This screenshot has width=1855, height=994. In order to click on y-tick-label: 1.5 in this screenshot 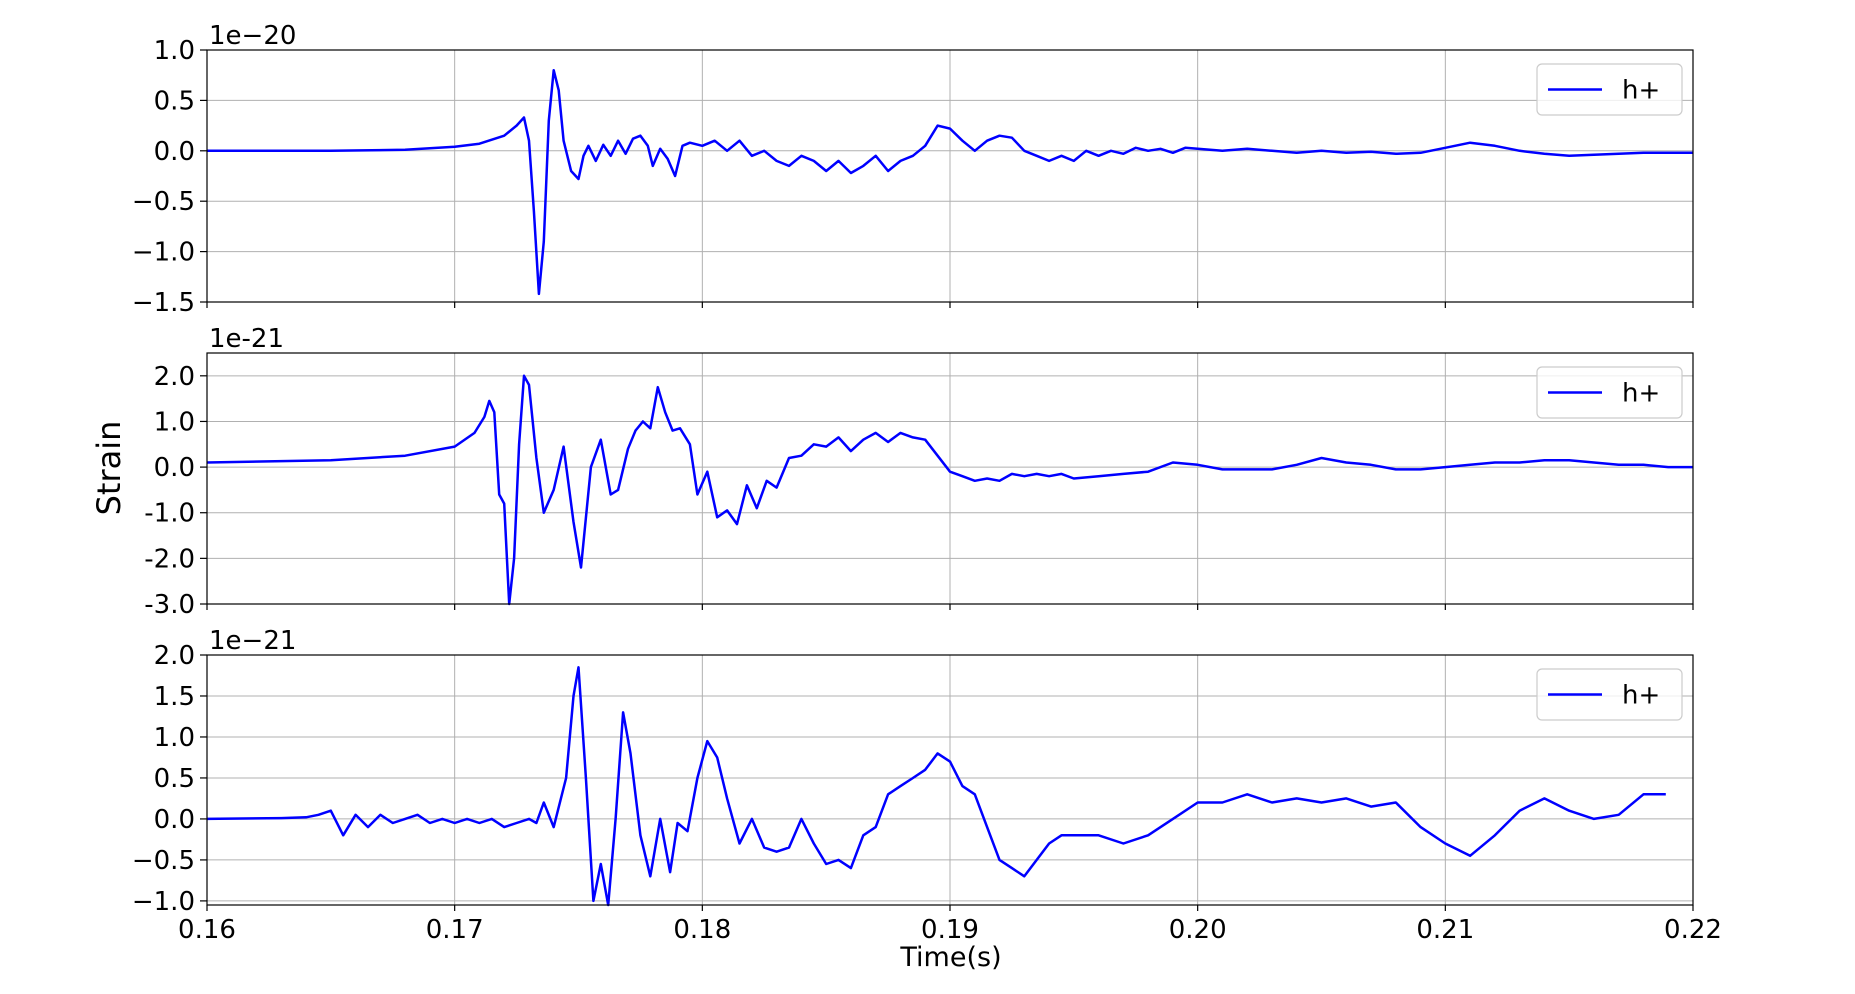, I will do `click(174, 697)`.